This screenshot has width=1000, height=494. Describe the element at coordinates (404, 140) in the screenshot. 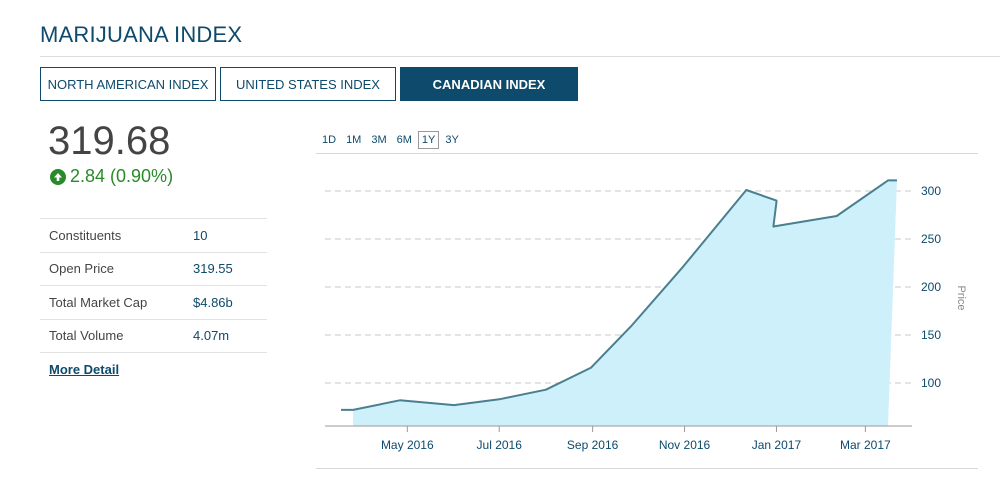

I see `range-6m-button: 6M` at that location.